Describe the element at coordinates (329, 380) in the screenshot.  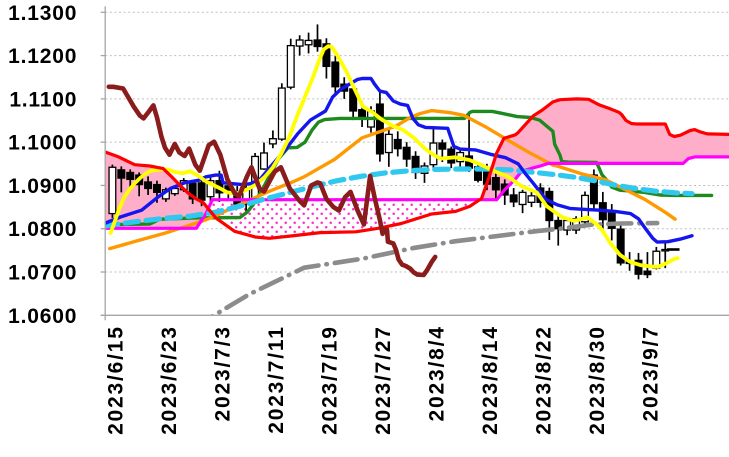
I see `x-tick-label: 2023/7/19` at that location.